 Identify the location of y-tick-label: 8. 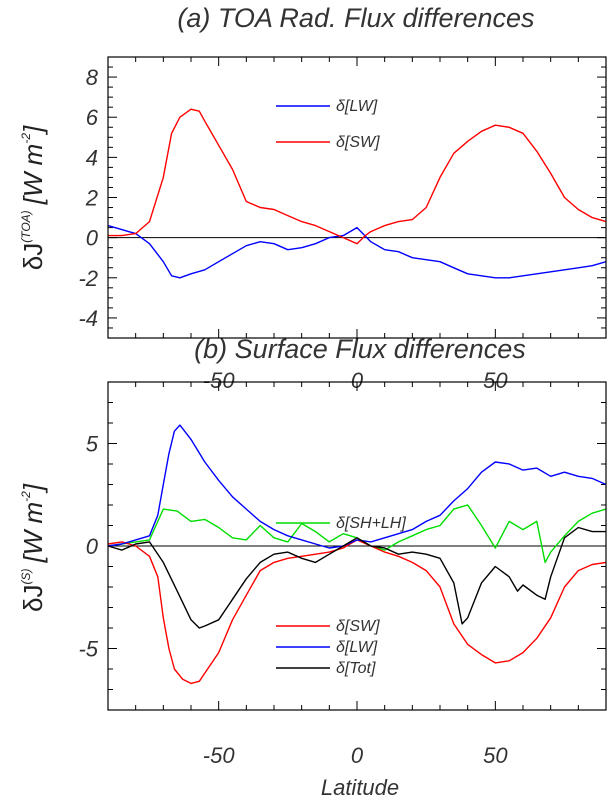
(92, 77).